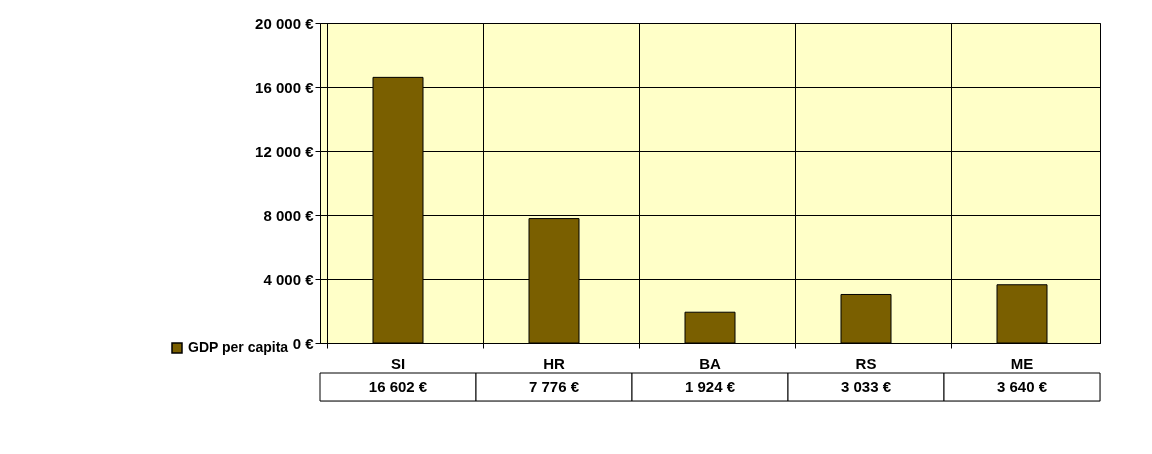 This screenshot has height=454, width=1152. What do you see at coordinates (285, 23) in the screenshot?
I see `y-tick-label: 20 000 €` at bounding box center [285, 23].